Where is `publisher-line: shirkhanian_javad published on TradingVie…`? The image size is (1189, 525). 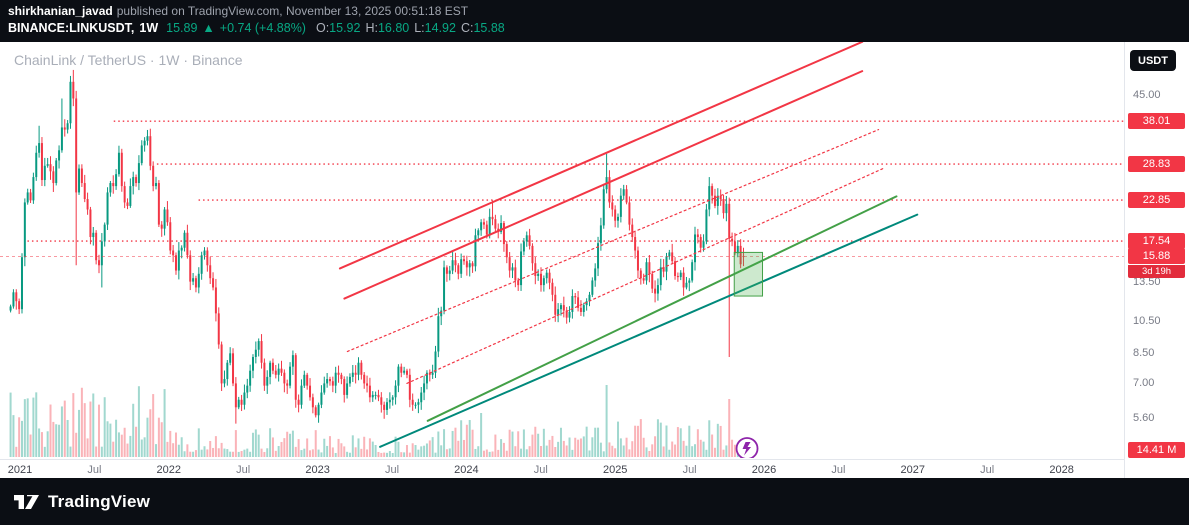
publisher-line: shirkhanian_javad published on TradingVie… is located at coordinates (594, 9).